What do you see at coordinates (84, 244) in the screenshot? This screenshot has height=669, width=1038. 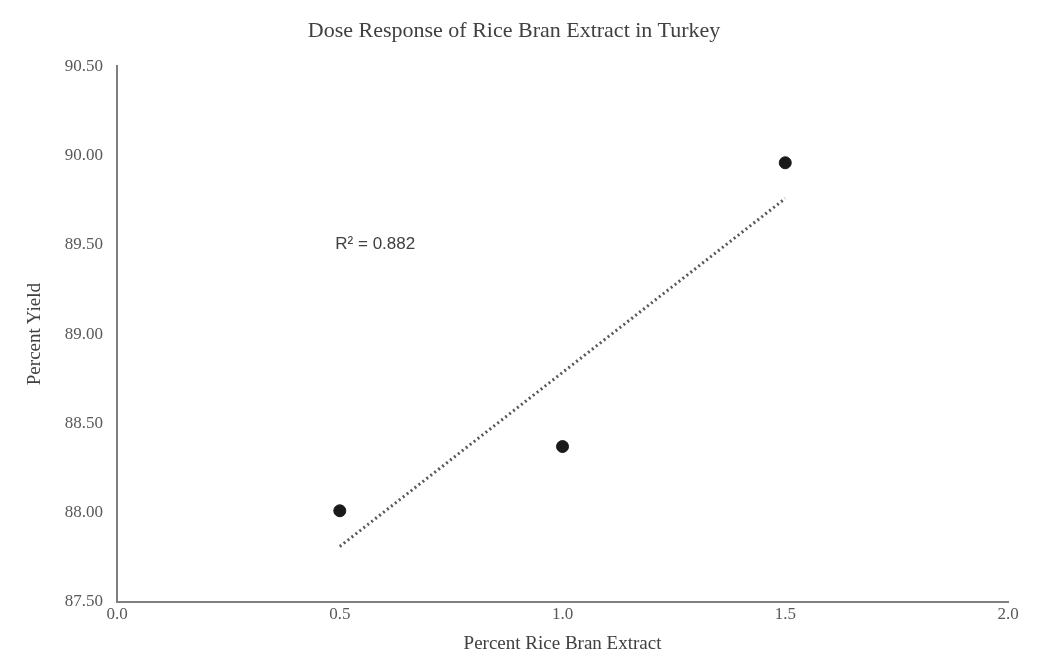 I see `y-tick-label: 89.50` at bounding box center [84, 244].